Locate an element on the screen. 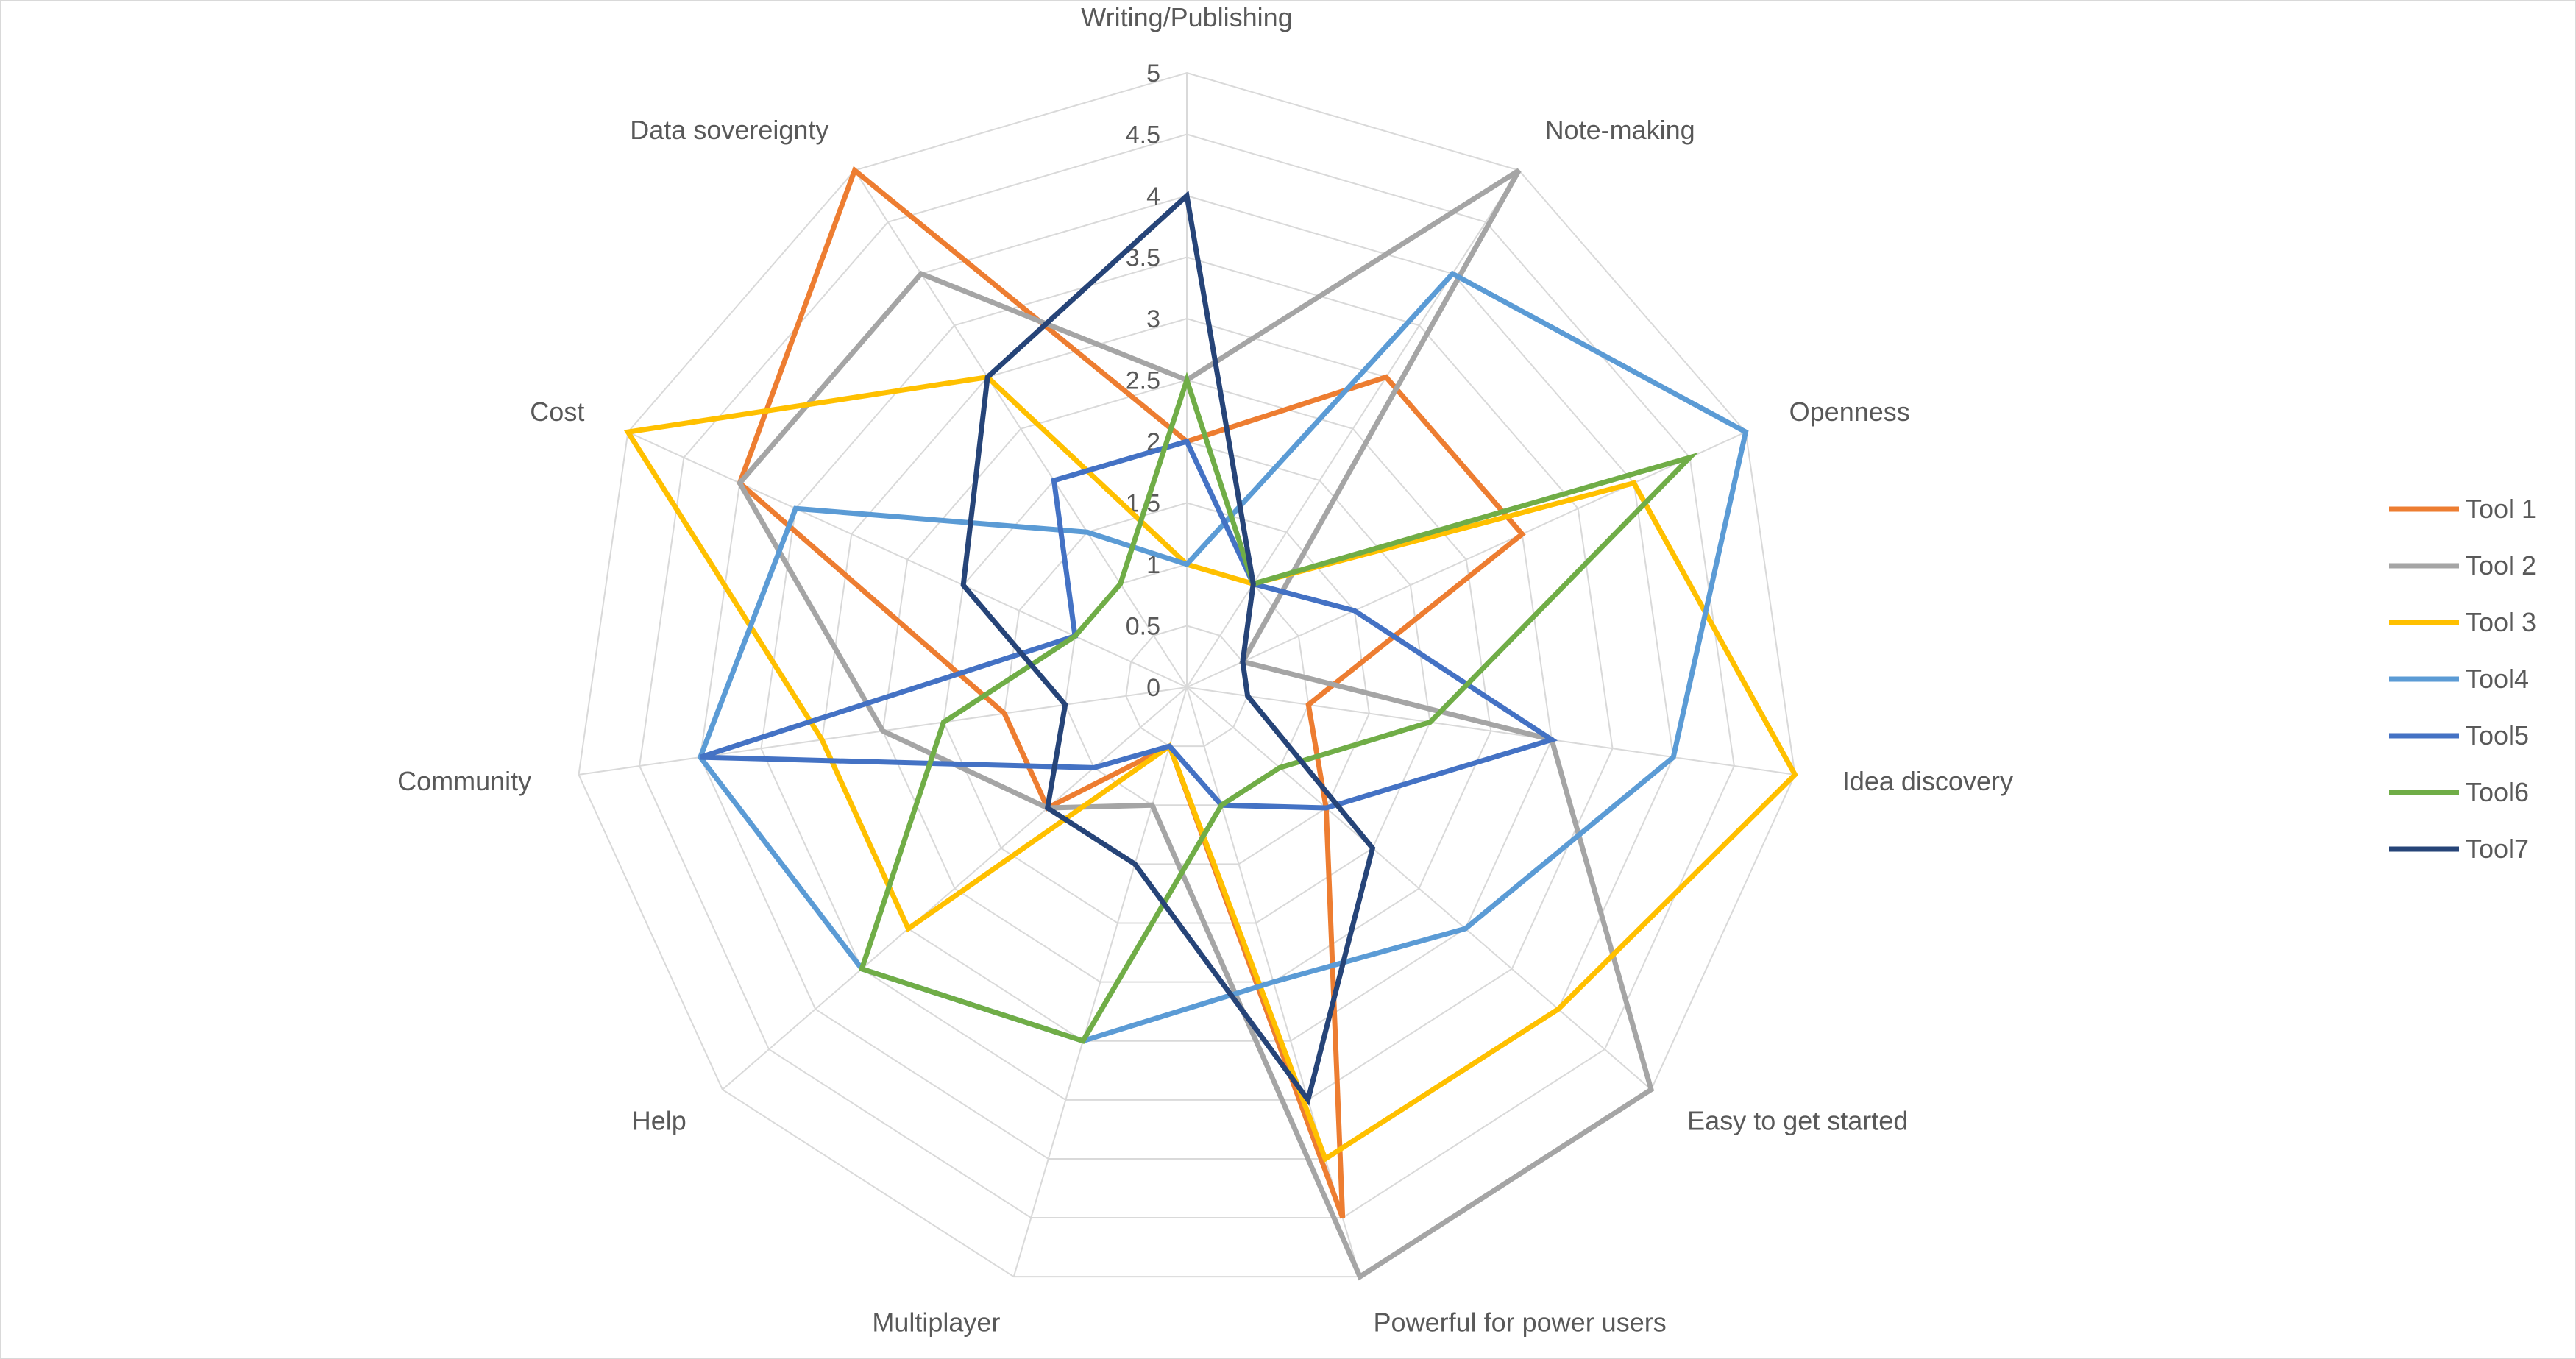  axis-label-10: Data sovereignty is located at coordinates (729, 130).